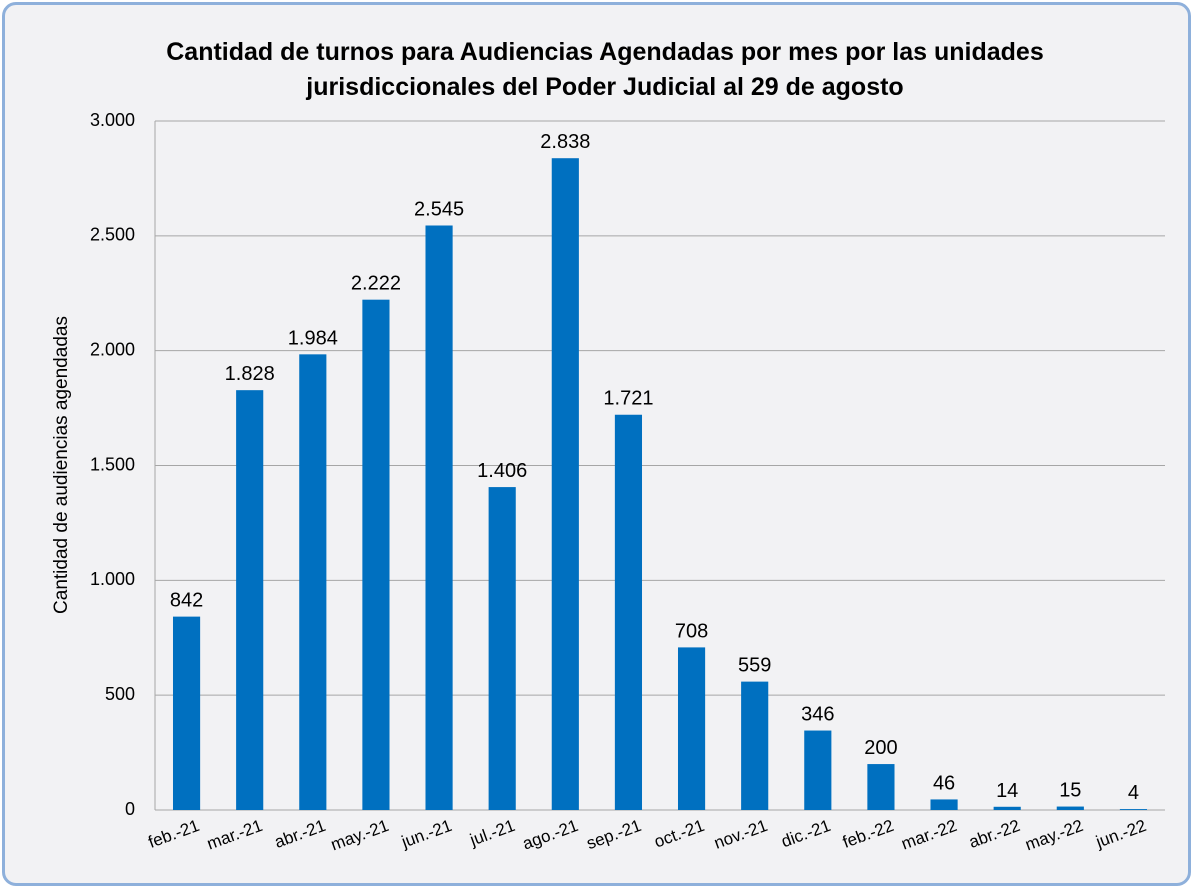 This screenshot has width=1193, height=888. Describe the element at coordinates (112, 579) in the screenshot. I see `y-tick-label: 1.000` at that location.